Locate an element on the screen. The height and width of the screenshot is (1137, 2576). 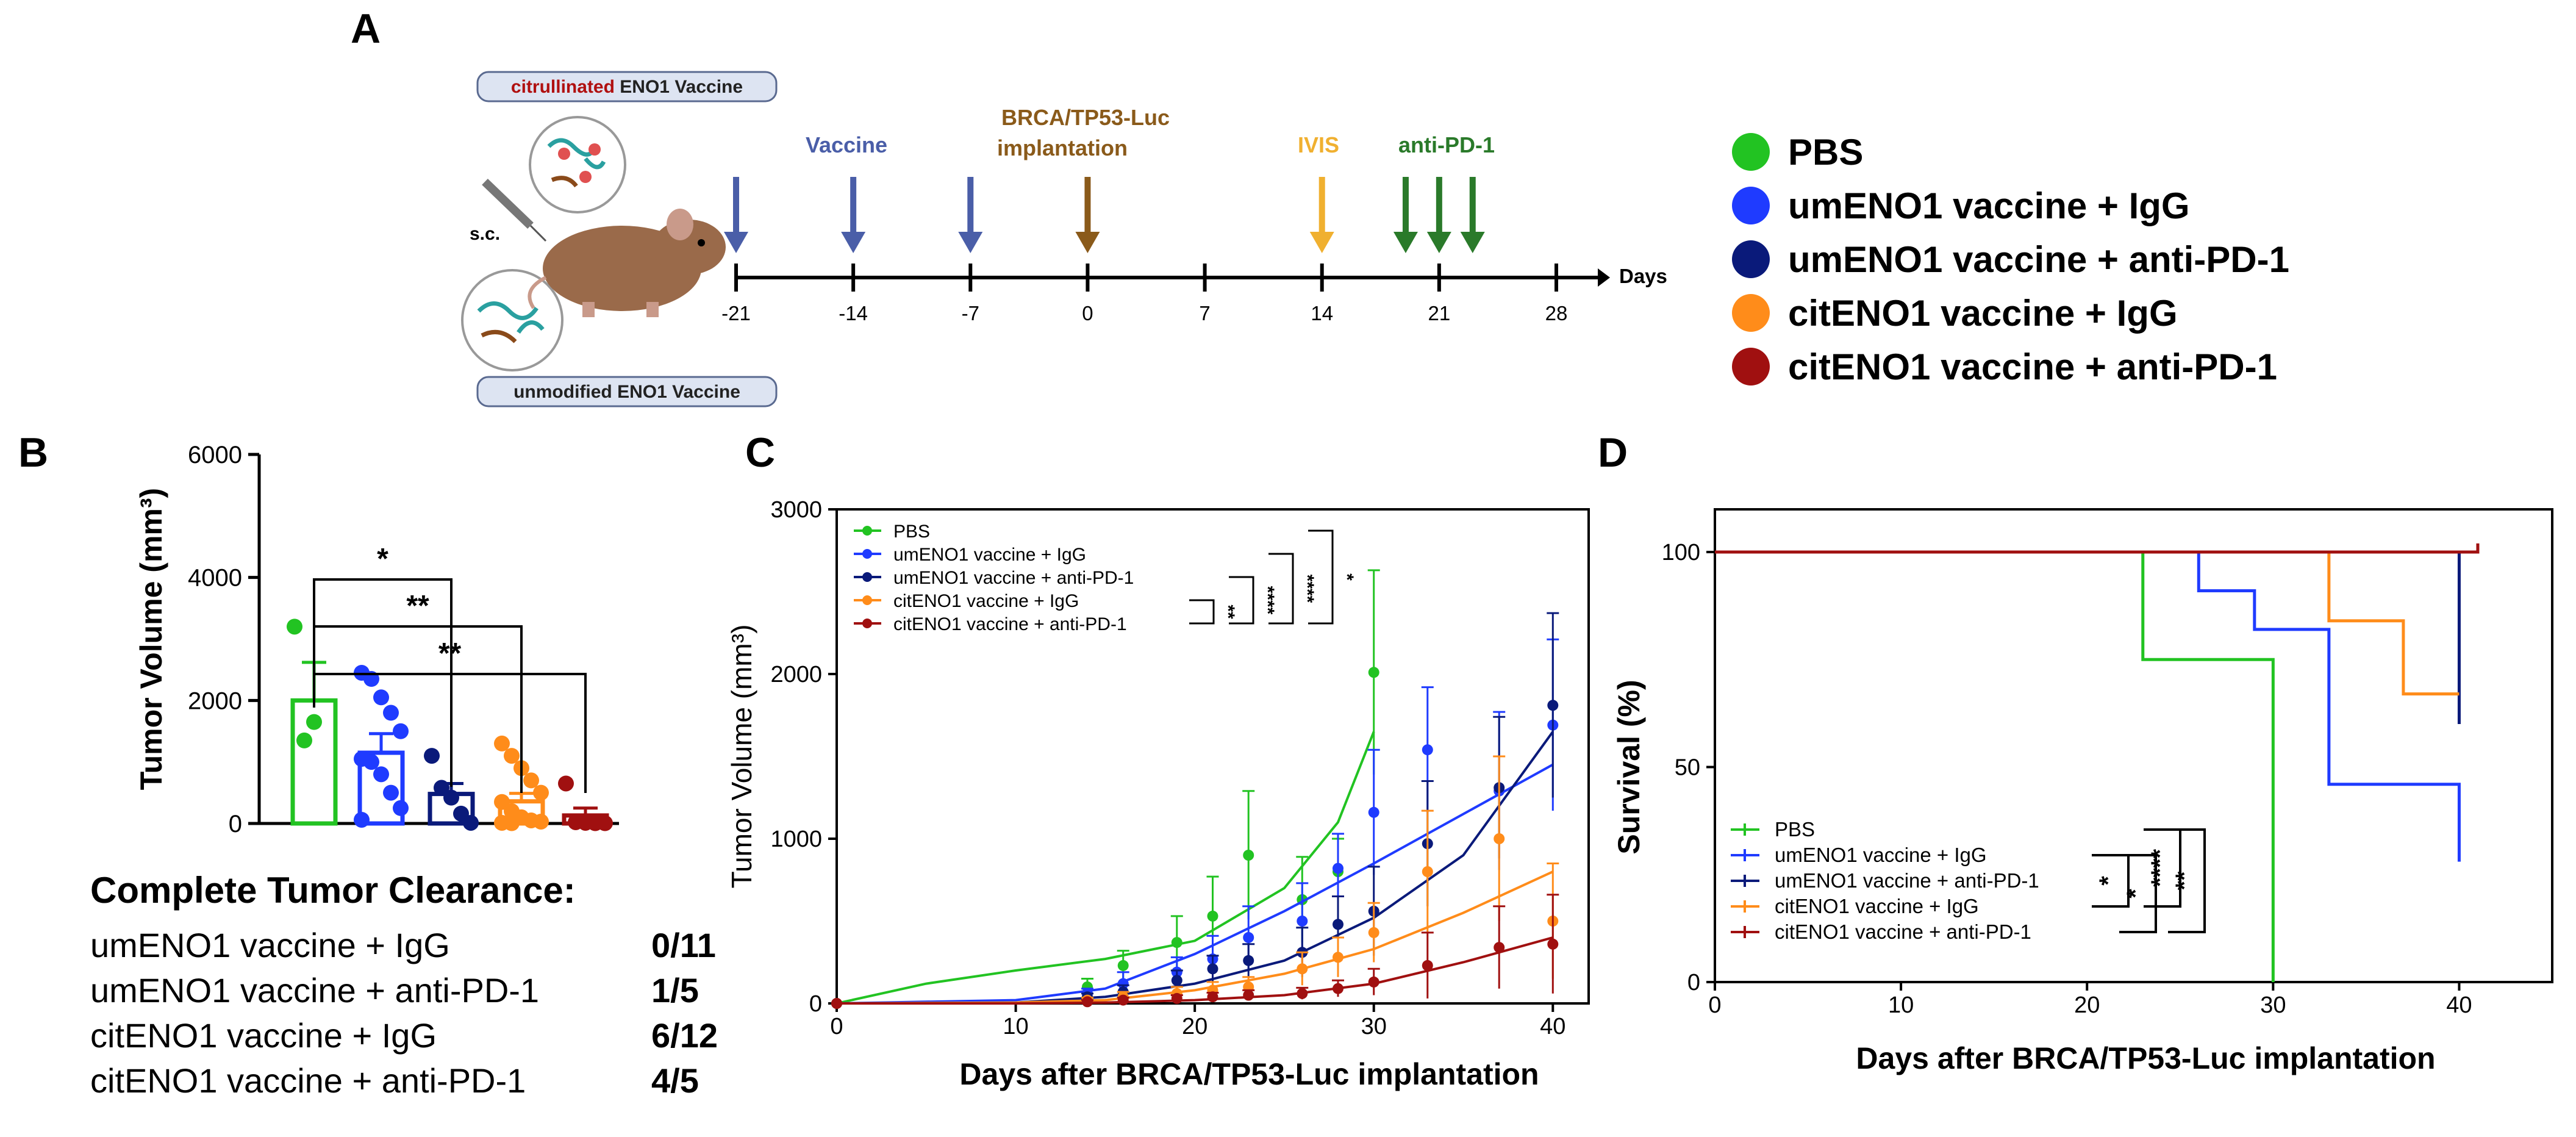
timeline-tick-label: -14 is located at coordinates (853, 313).